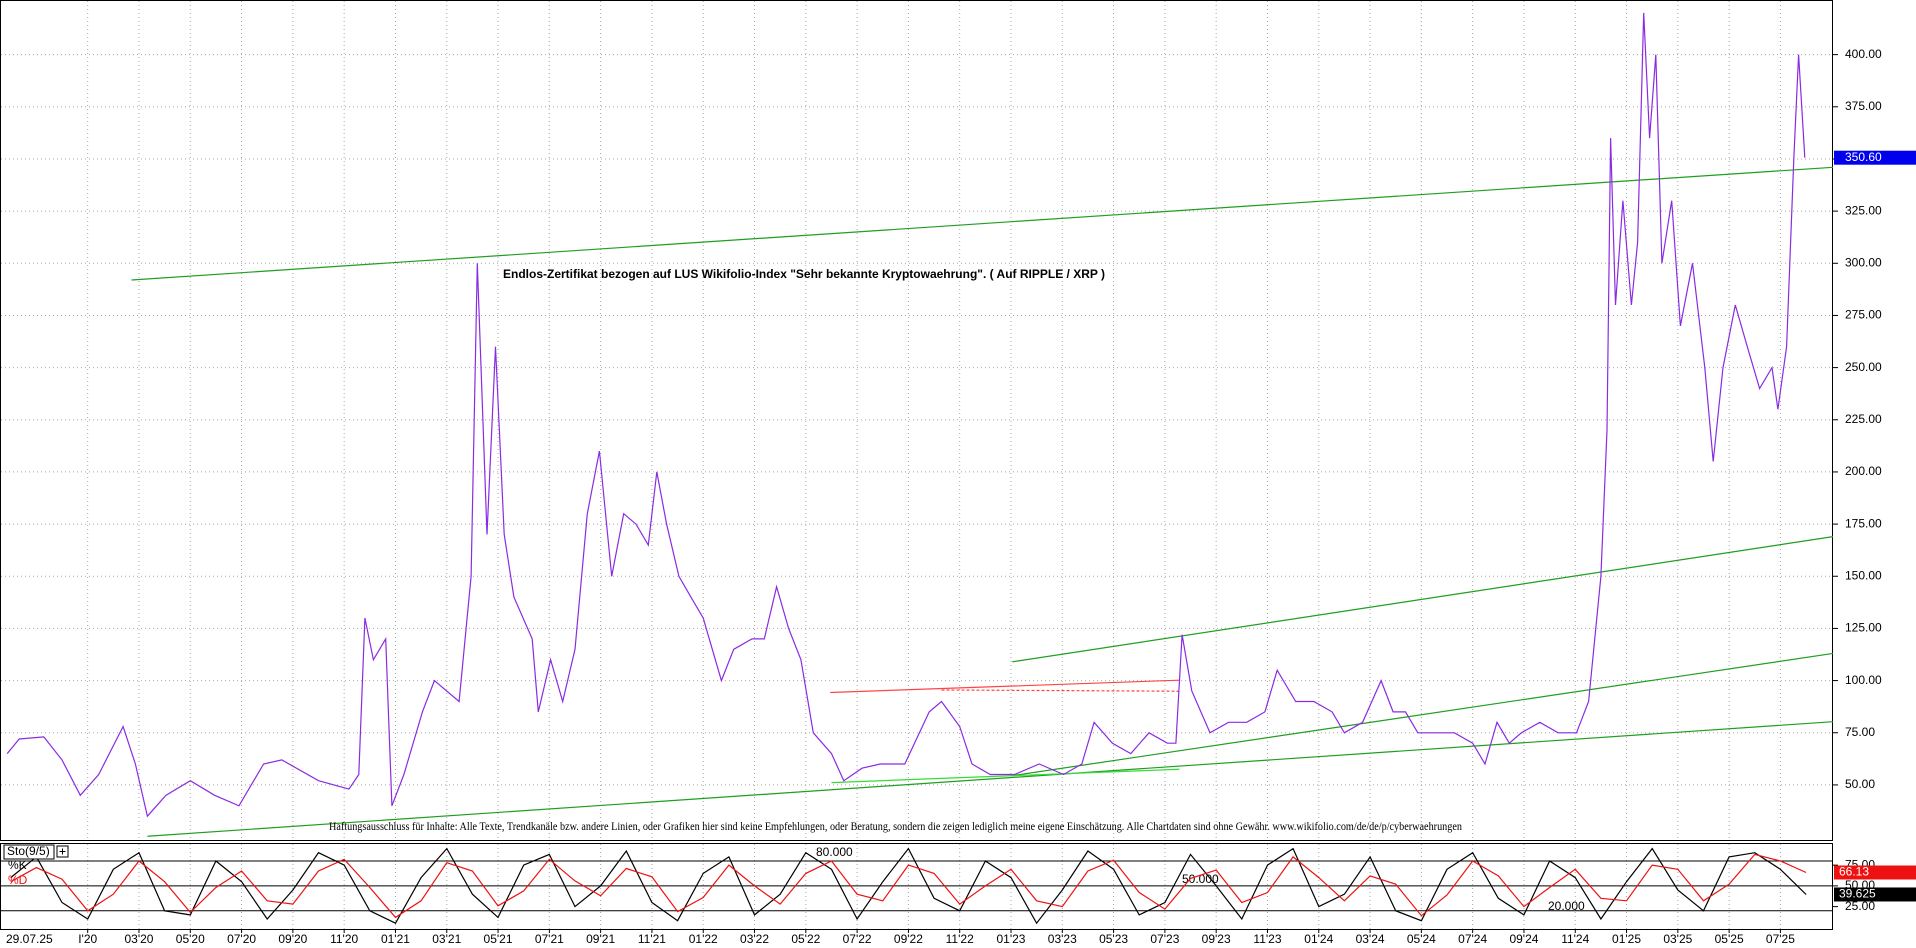 This screenshot has width=1916, height=948. Describe the element at coordinates (1857, 894) in the screenshot. I see `last-value-label: 39.625` at that location.